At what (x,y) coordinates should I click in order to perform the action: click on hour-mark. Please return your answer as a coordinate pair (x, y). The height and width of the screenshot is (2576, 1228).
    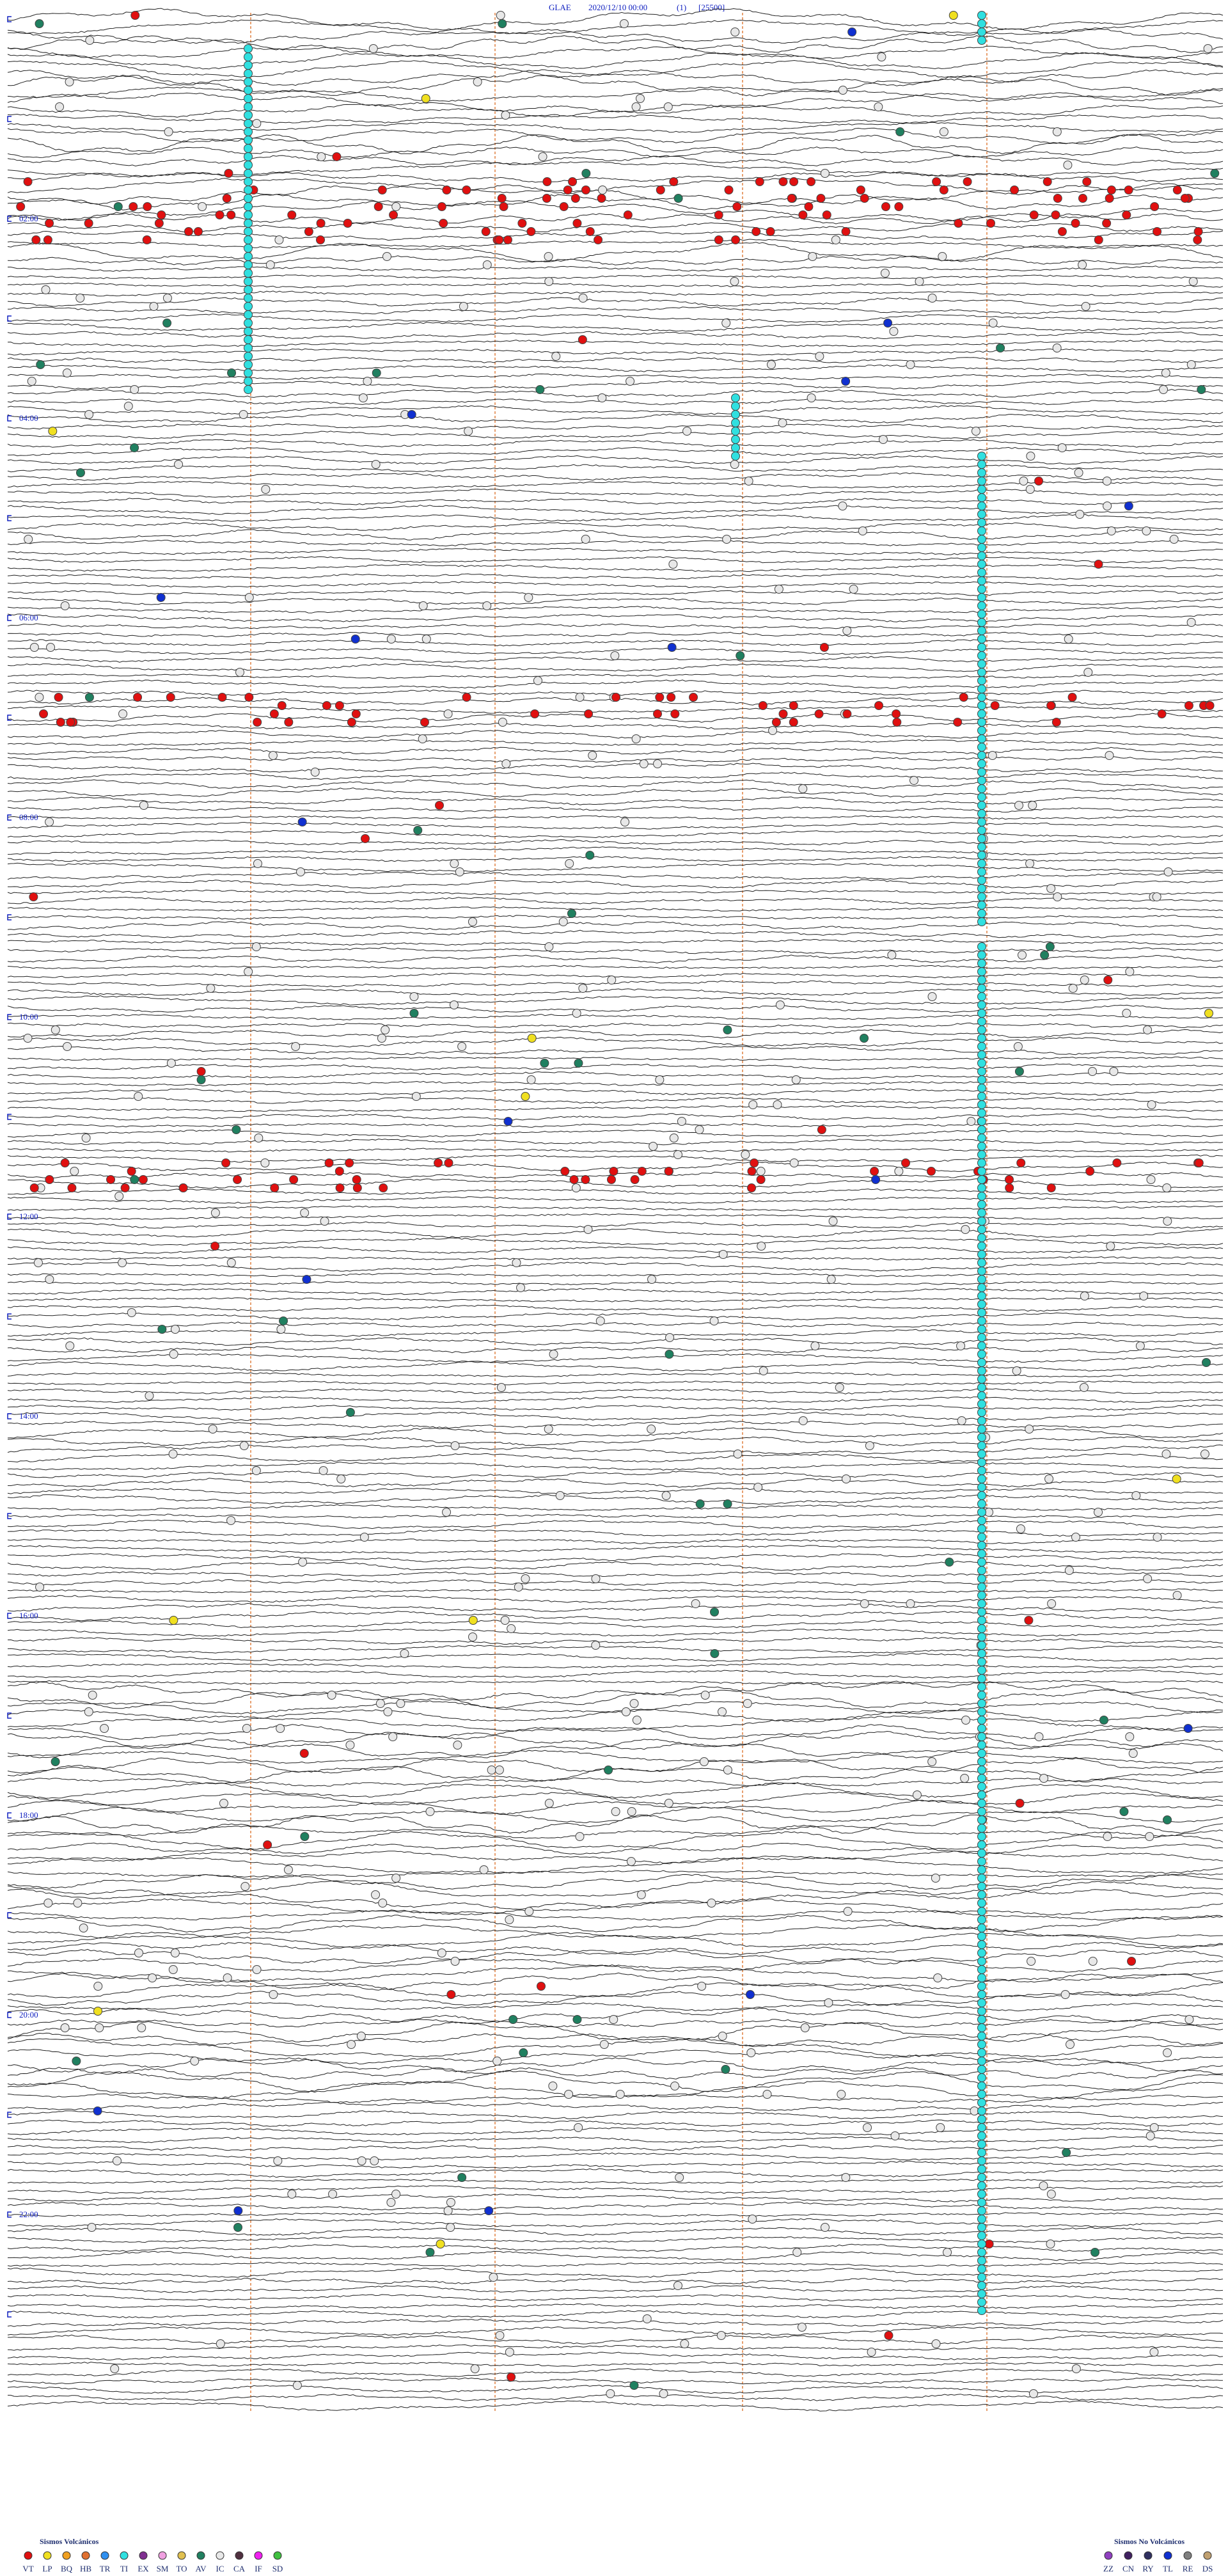
    Looking at the image, I should click on (9, 1616).